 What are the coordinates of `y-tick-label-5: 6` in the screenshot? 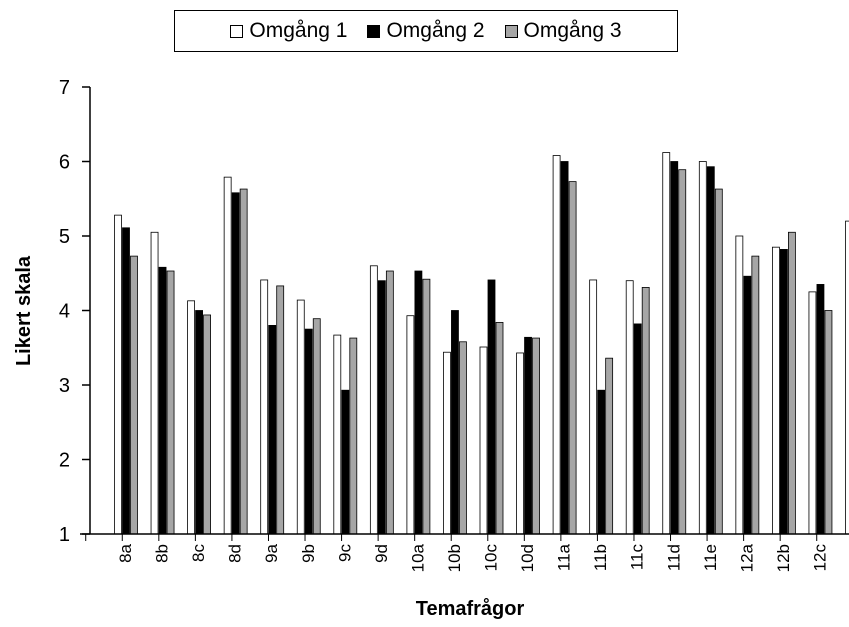 It's located at (64, 163).